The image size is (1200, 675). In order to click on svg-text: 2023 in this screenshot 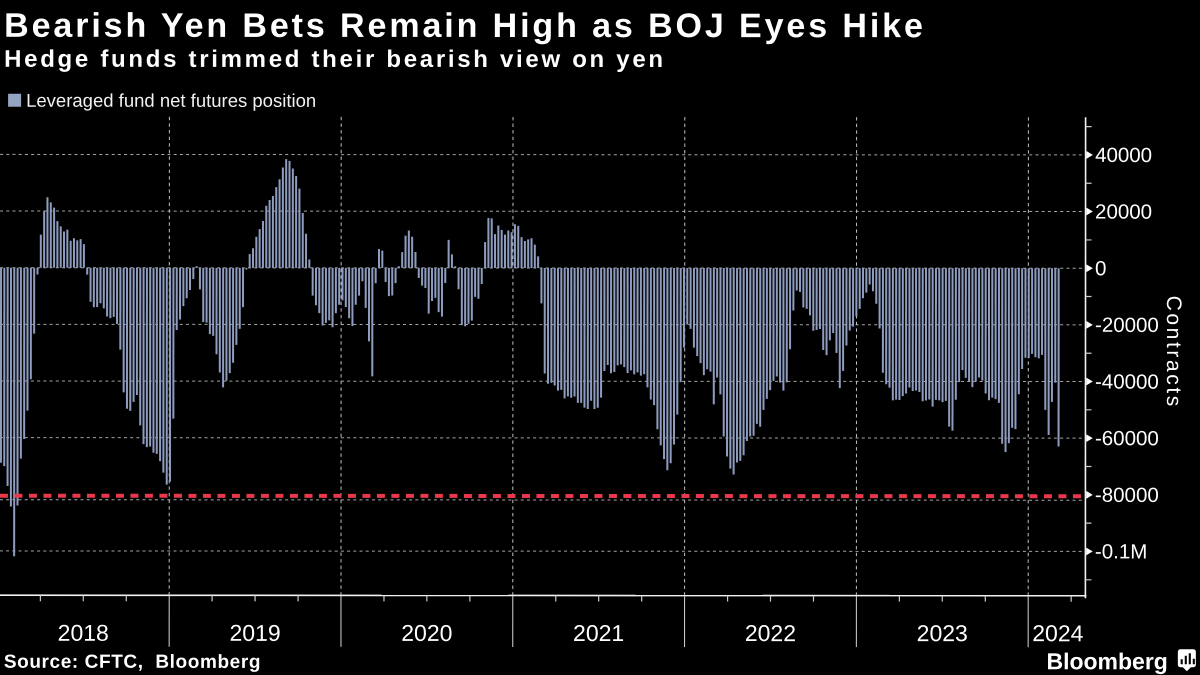, I will do `click(942, 633)`.